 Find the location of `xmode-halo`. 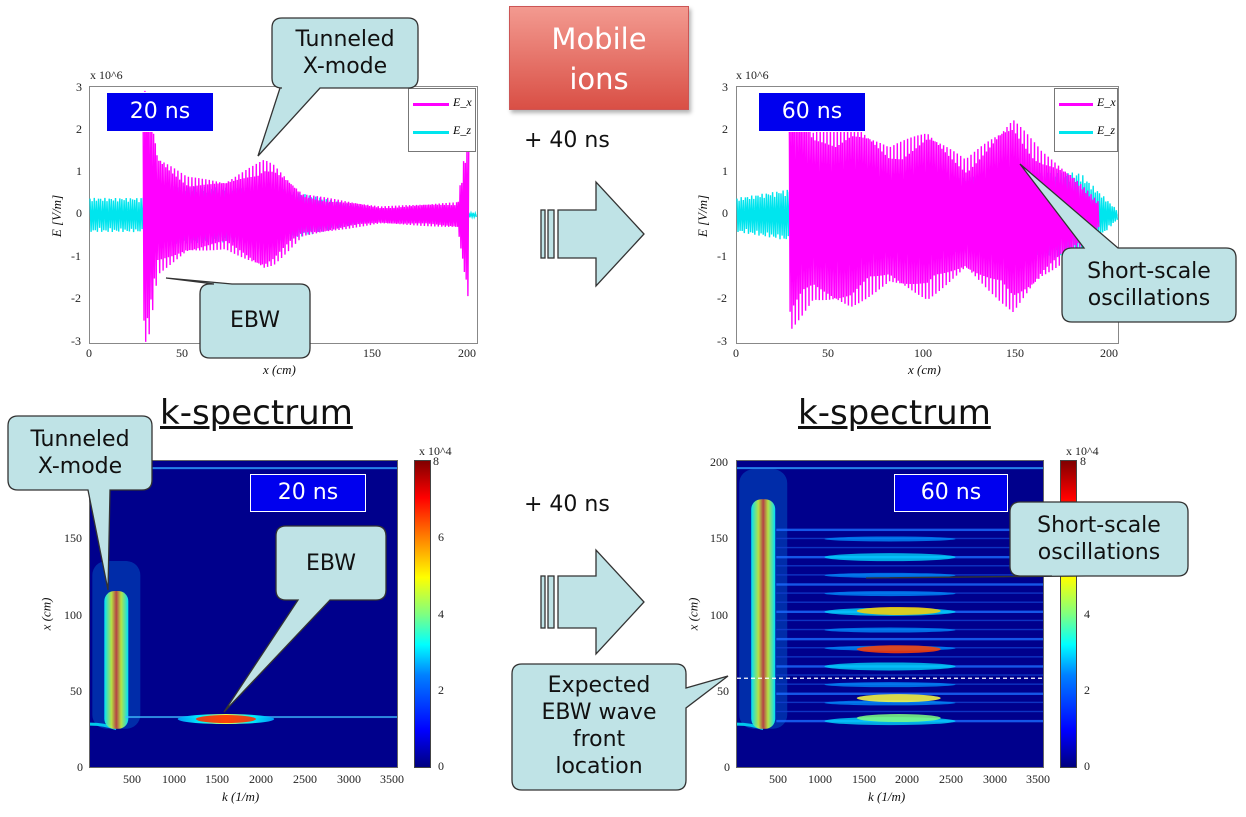

xmode-halo is located at coordinates (116, 645).